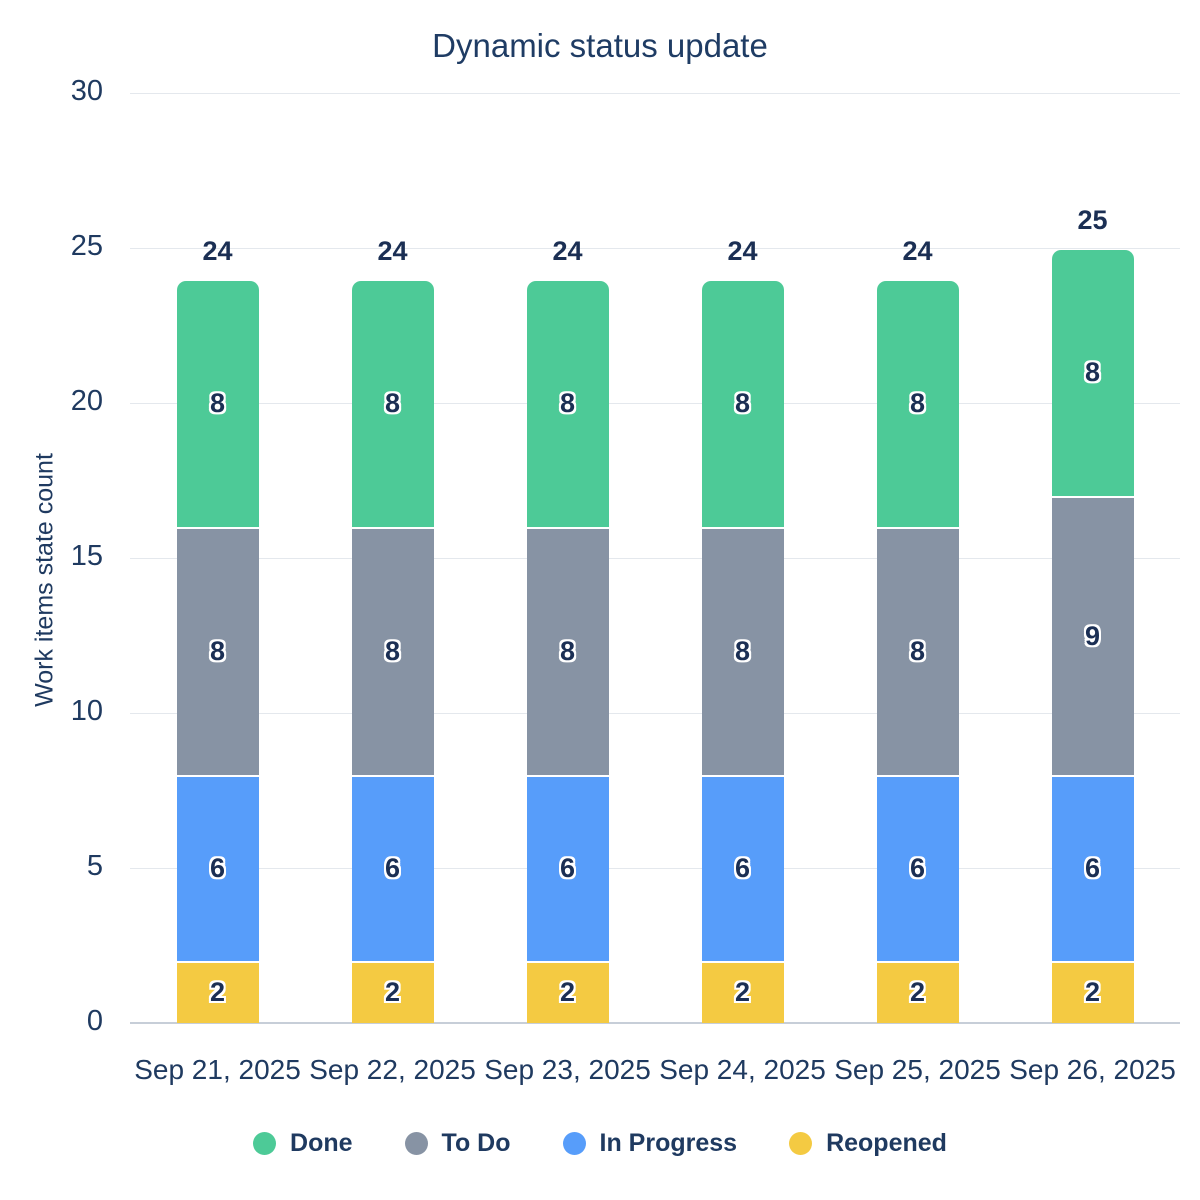 The width and height of the screenshot is (1200, 1200). I want to click on y-tick-label: 30, so click(86, 91).